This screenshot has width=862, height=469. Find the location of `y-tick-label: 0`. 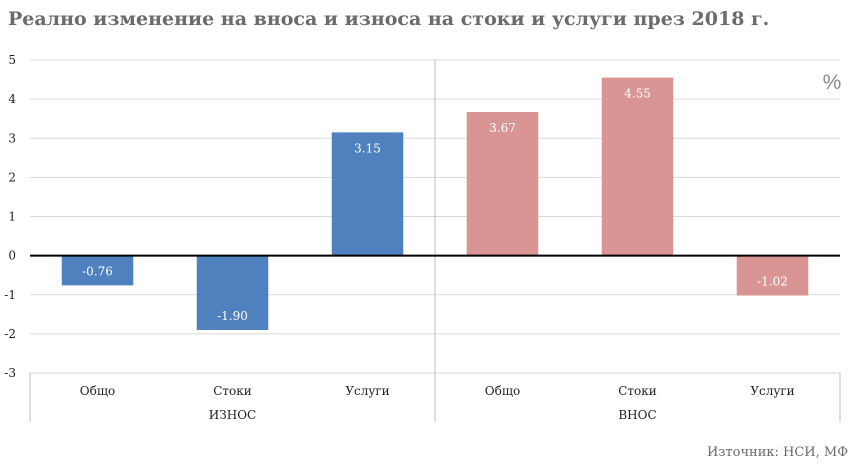

y-tick-label: 0 is located at coordinates (12, 256).